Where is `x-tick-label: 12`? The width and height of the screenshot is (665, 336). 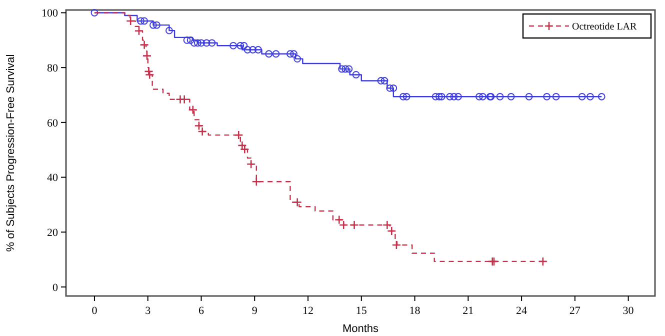 x-tick-label: 12 is located at coordinates (308, 311).